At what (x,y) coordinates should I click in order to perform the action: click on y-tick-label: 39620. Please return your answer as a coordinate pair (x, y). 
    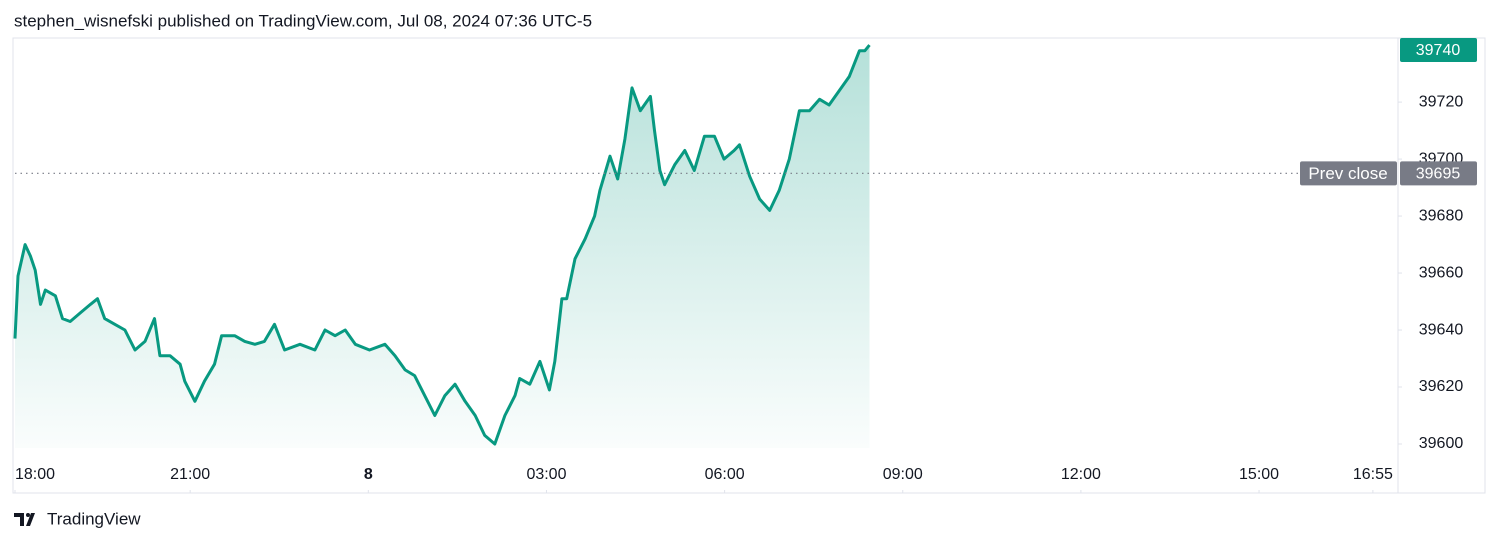
    Looking at the image, I should click on (1441, 386).